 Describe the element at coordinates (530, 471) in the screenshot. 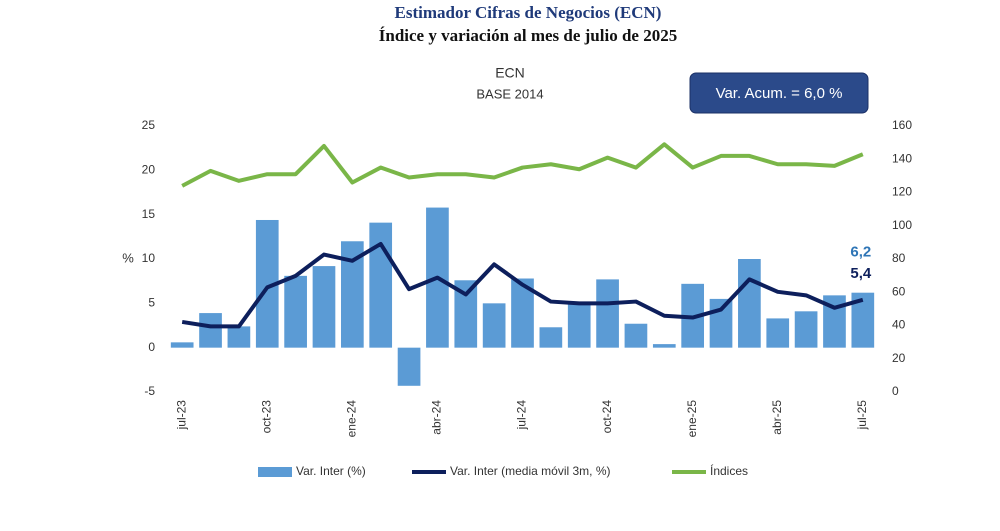

I see `legend-label: Var. Inter (media móvil 3m, %)` at that location.